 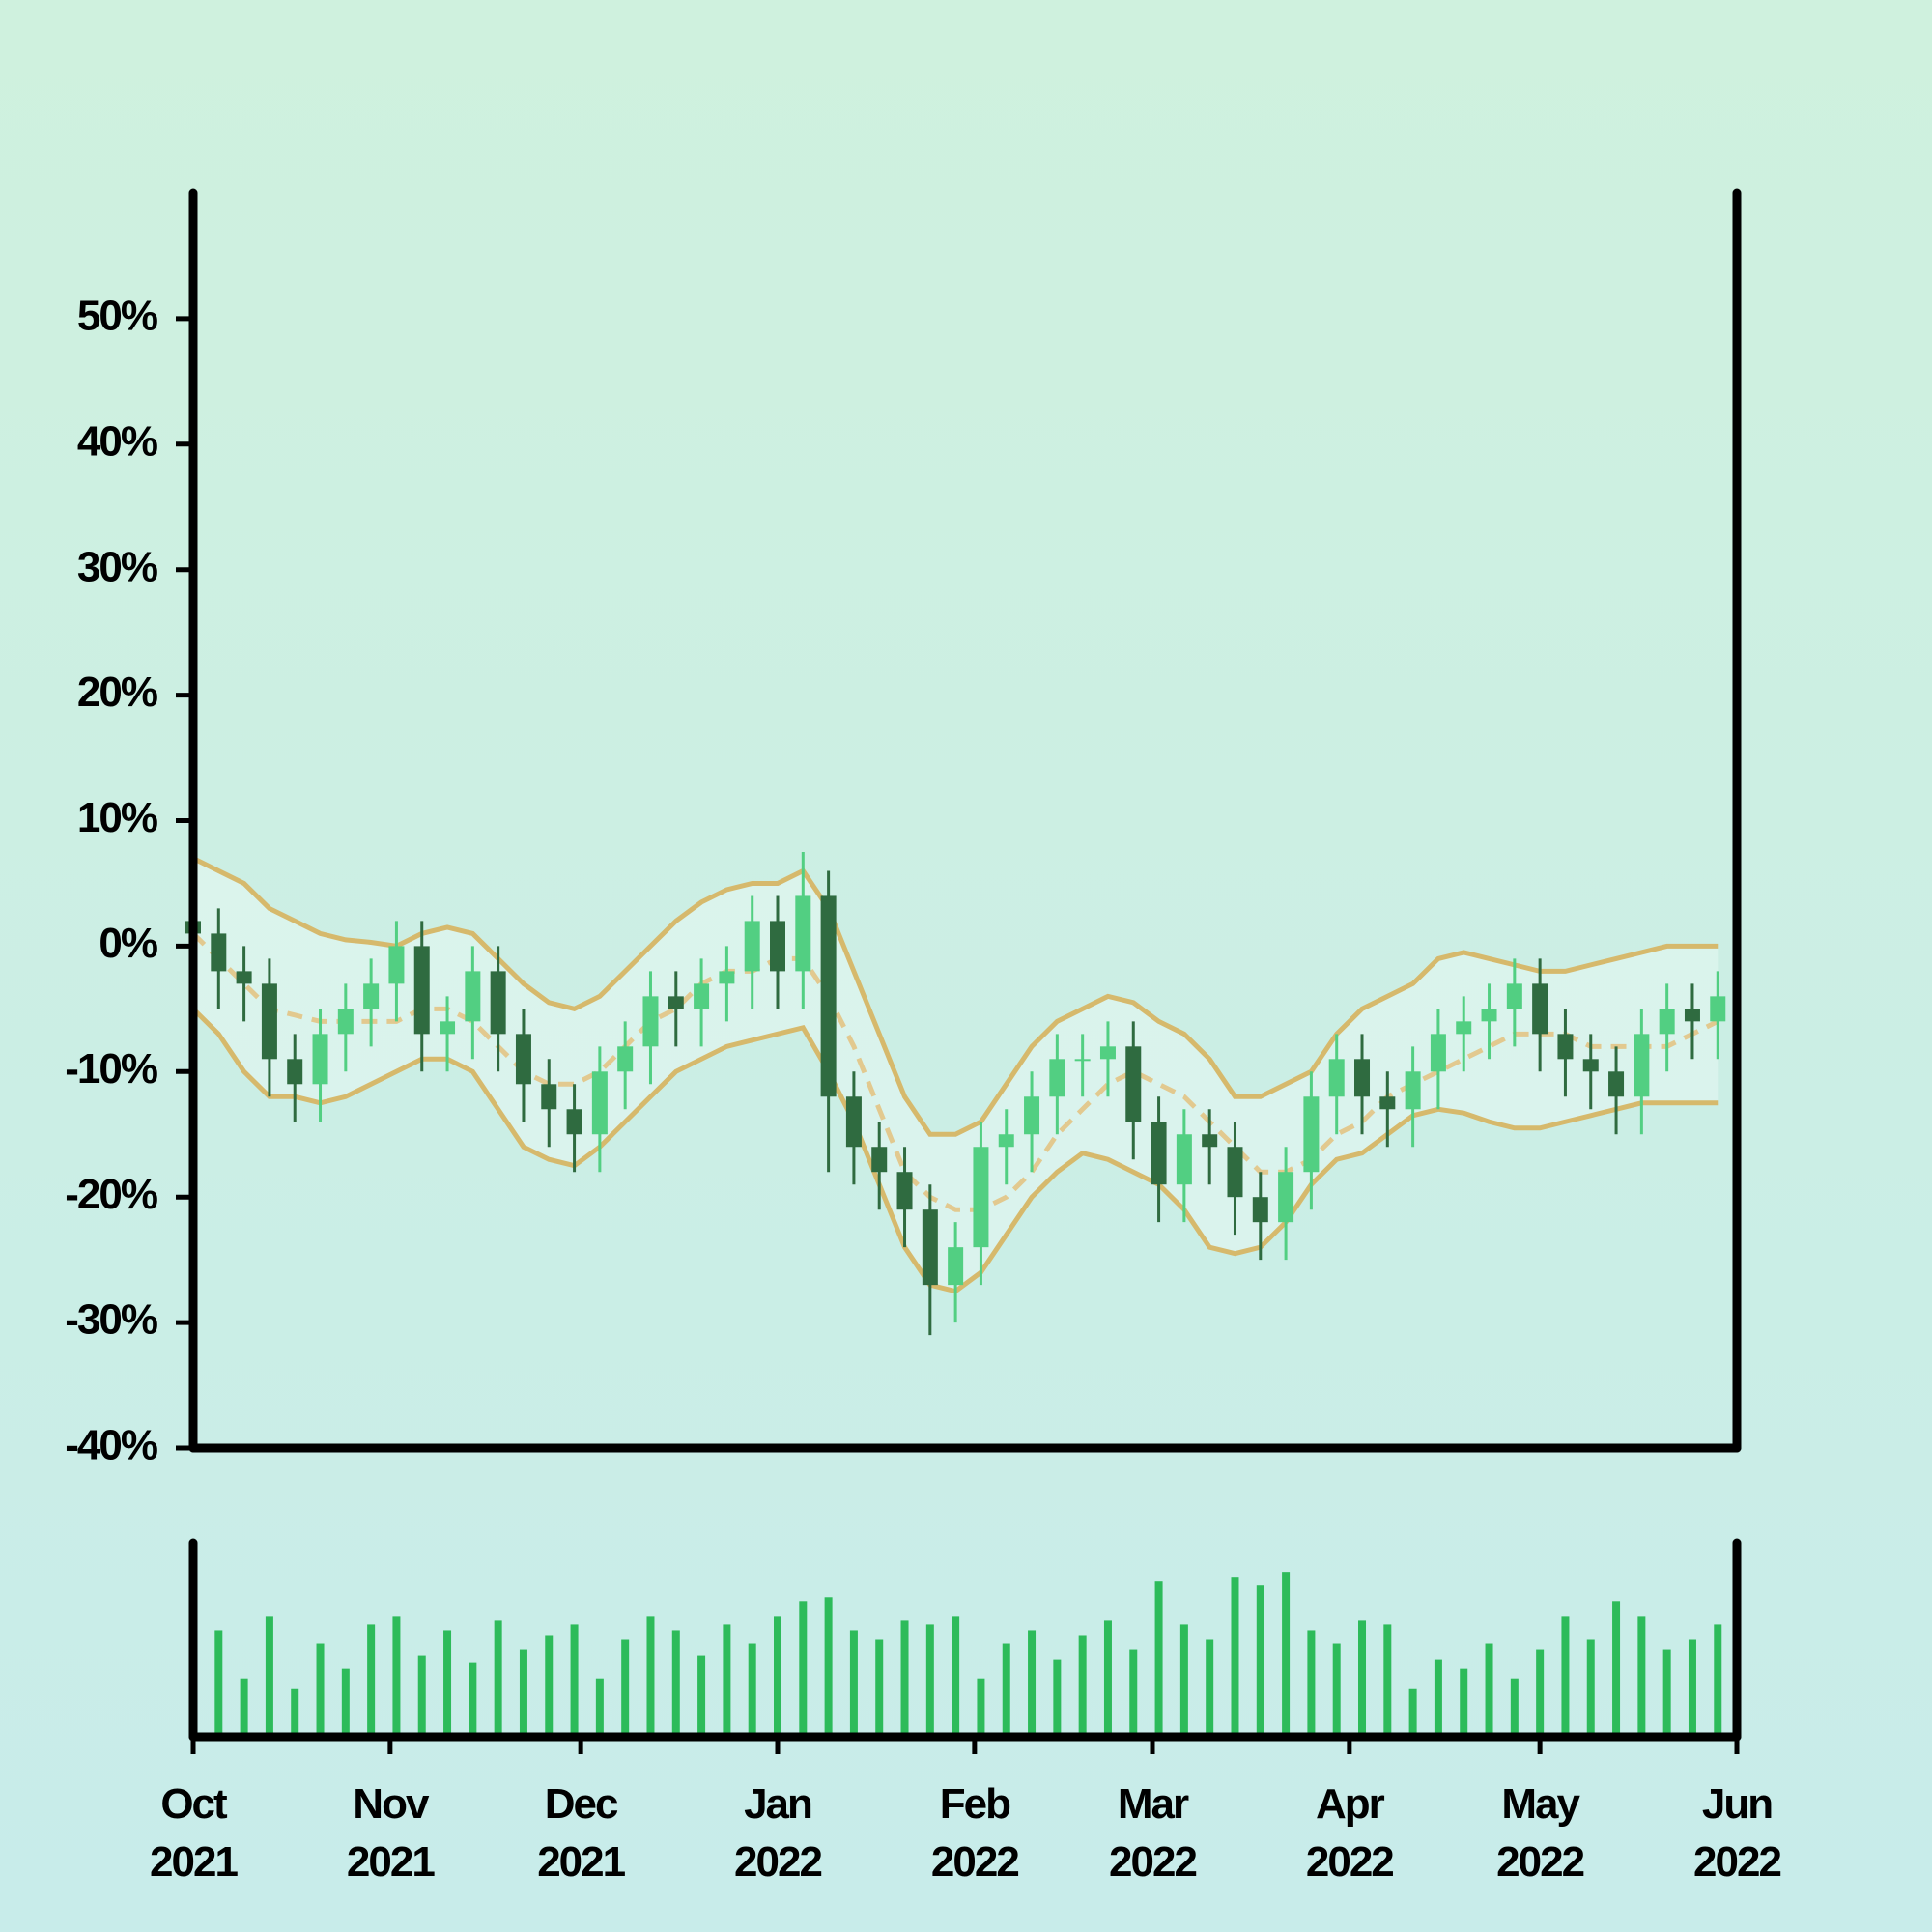 What do you see at coordinates (117, 817) in the screenshot?
I see `y-tick-label: 10%` at bounding box center [117, 817].